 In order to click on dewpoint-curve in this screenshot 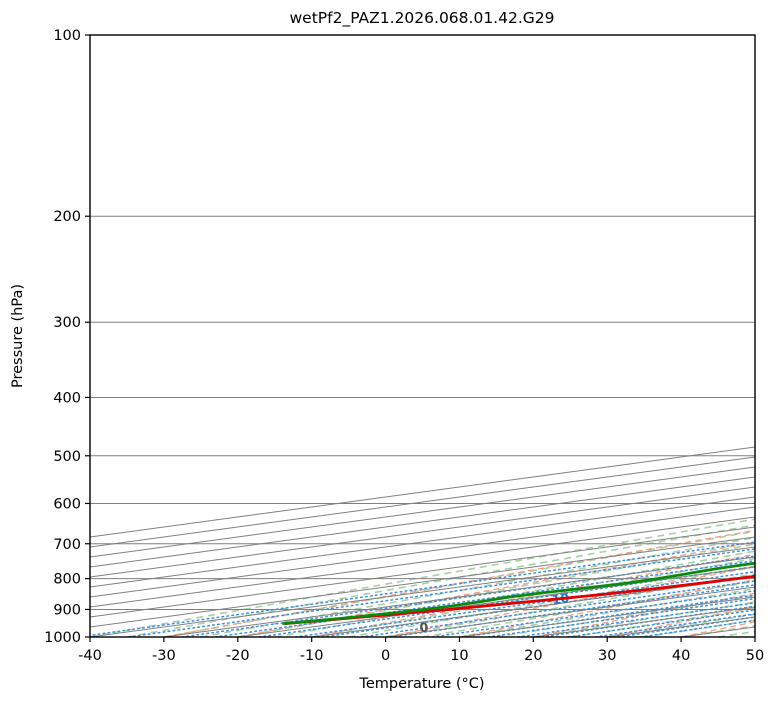, I will do `click(518, 593)`.